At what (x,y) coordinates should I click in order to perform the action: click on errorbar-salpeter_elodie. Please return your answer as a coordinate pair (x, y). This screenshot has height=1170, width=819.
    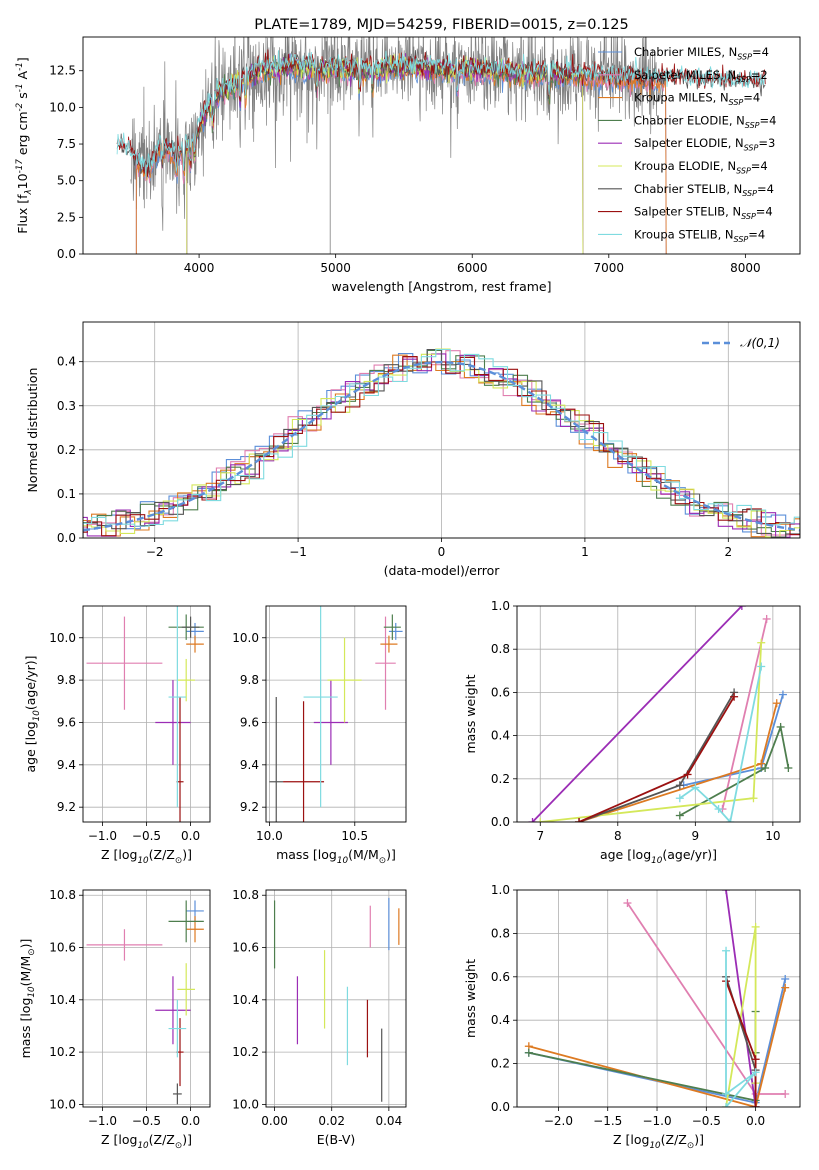
    Looking at the image, I should click on (330, 722).